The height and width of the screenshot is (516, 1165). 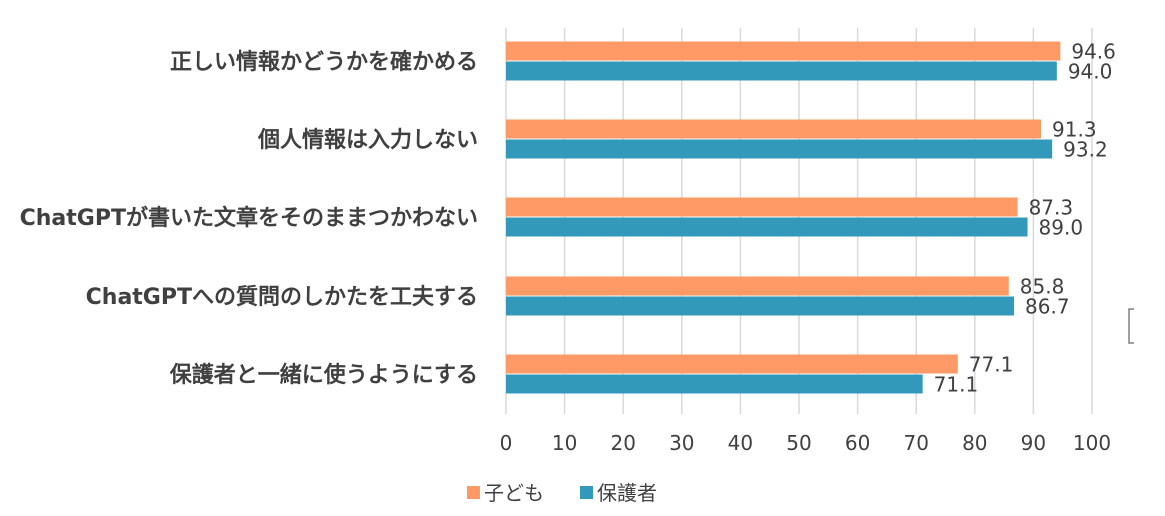 I want to click on data-label-kodomo-1: 91.3, so click(x=1074, y=130).